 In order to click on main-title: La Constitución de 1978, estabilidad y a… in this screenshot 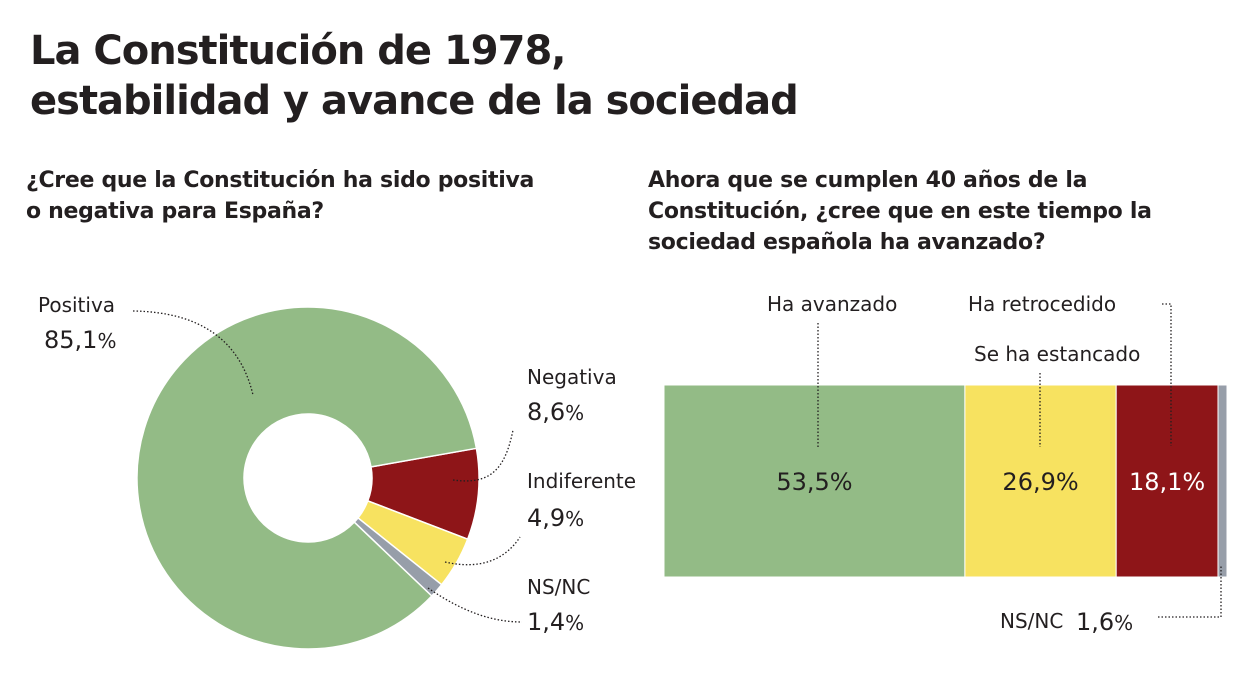, I will do `click(414, 76)`.